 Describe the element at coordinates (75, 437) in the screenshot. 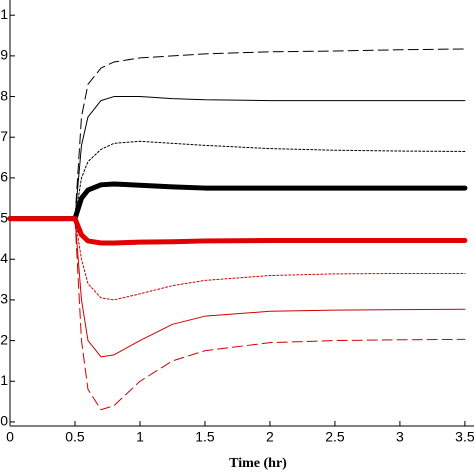

I see `x-tick-label: 0.5` at that location.